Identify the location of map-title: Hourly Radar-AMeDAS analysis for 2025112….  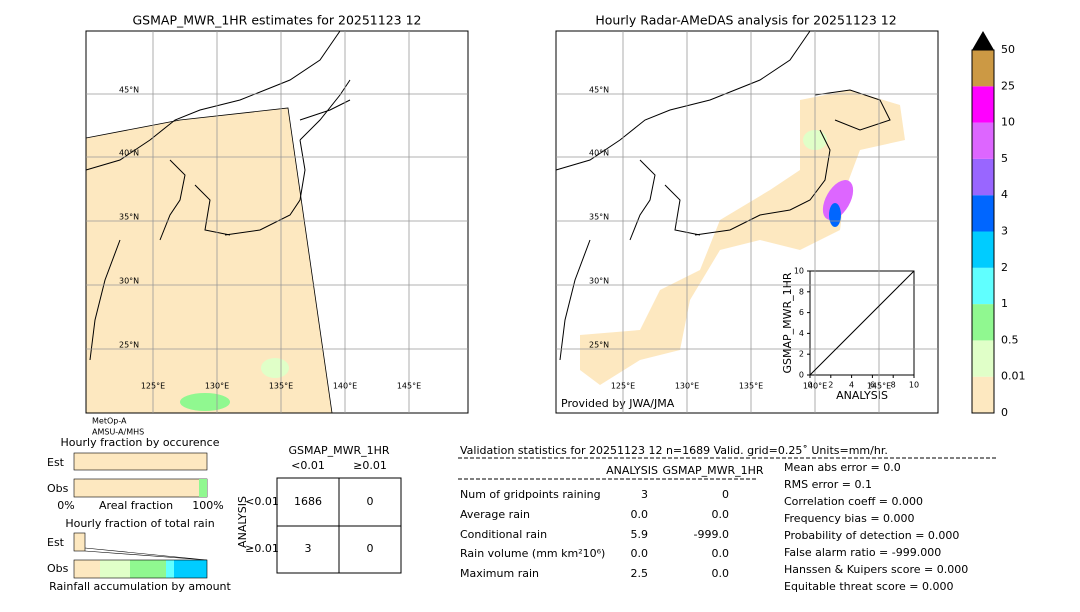
(745, 20).